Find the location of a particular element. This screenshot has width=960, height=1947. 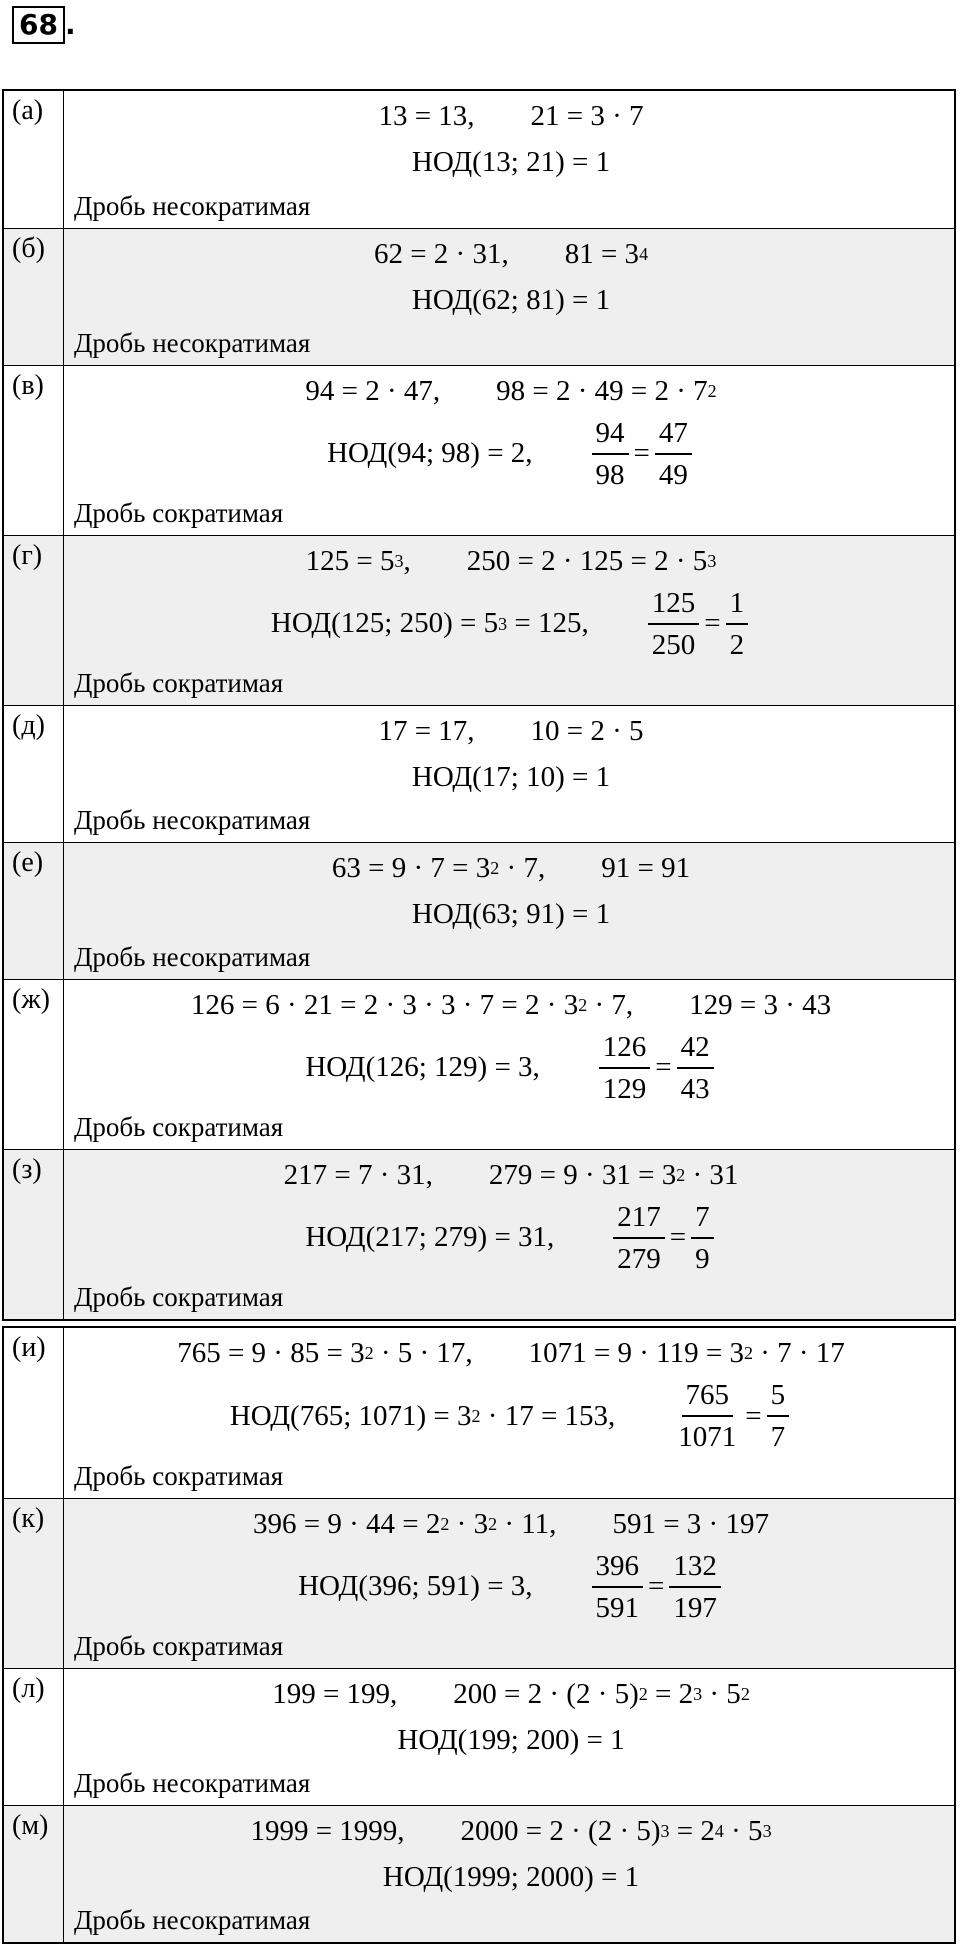

numerator: 5 is located at coordinates (778, 1396).